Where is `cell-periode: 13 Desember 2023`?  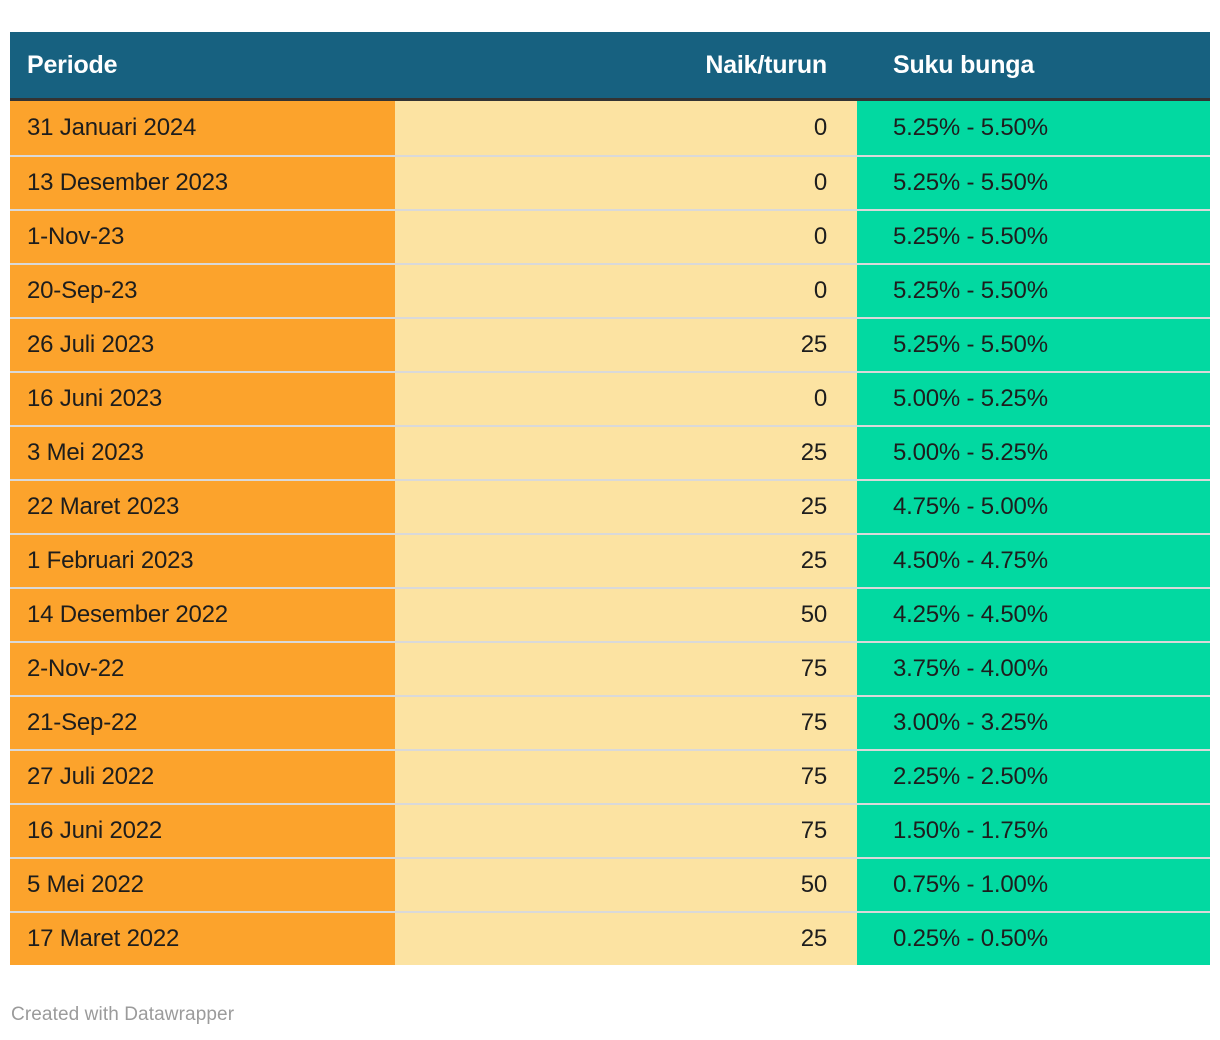 cell-periode: 13 Desember 2023 is located at coordinates (202, 182).